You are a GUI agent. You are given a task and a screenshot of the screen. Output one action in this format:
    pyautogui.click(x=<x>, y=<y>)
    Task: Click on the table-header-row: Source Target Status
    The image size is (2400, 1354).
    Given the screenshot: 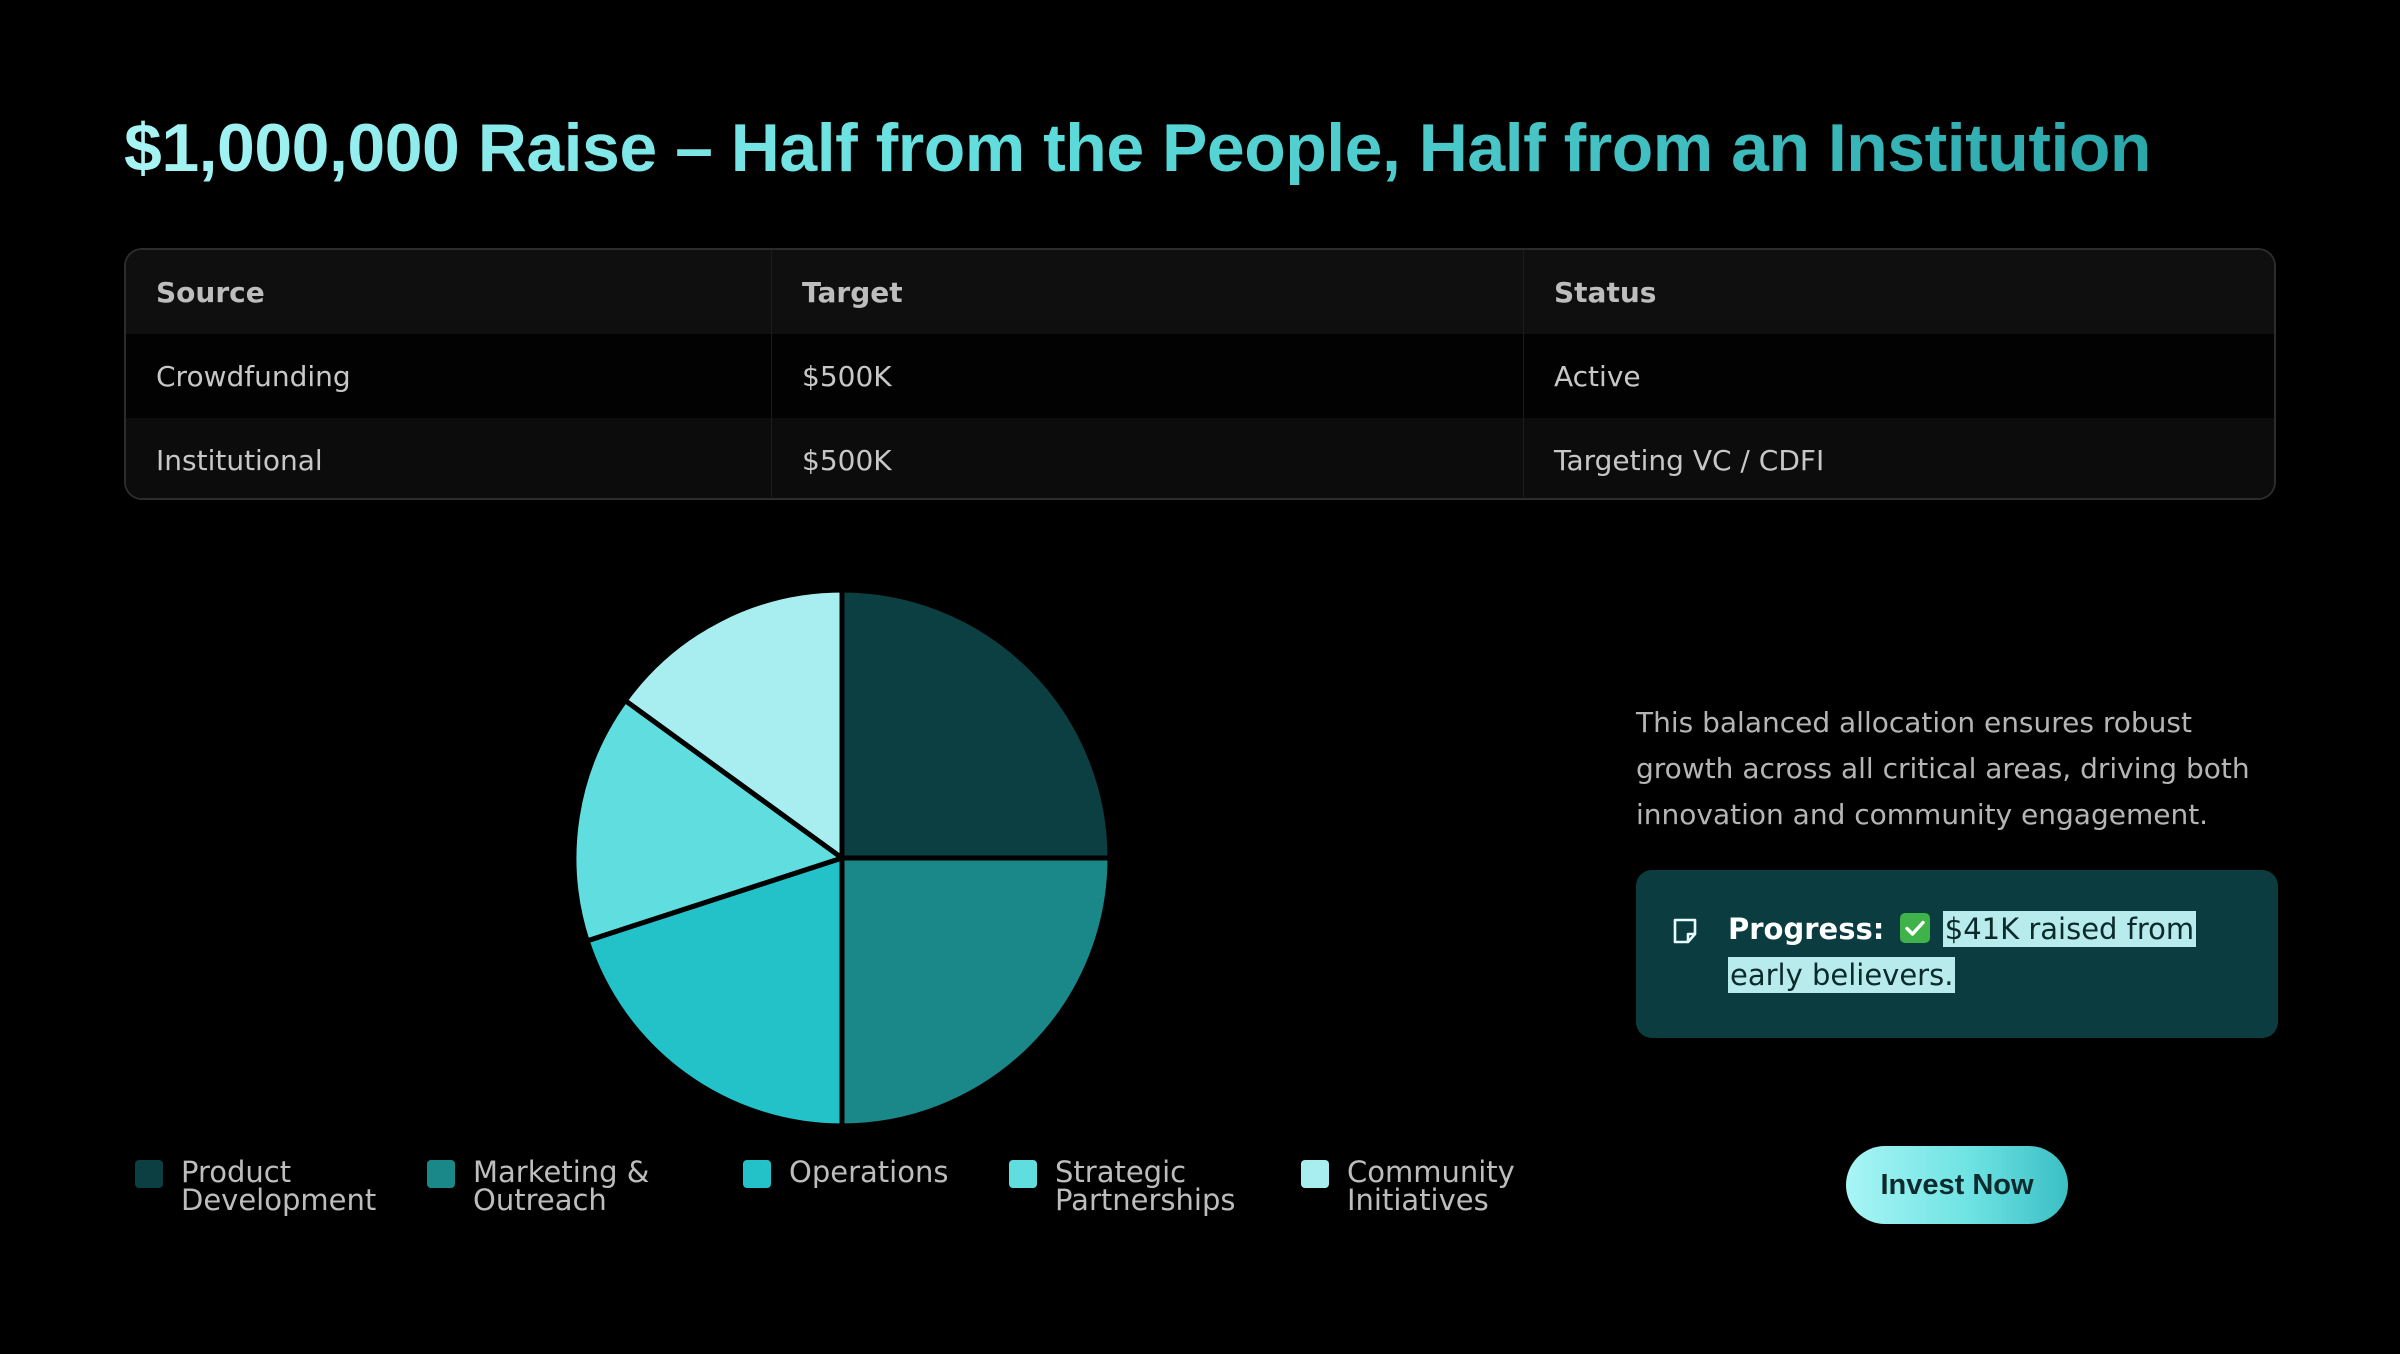 What is the action you would take?
    pyautogui.click(x=1200, y=292)
    